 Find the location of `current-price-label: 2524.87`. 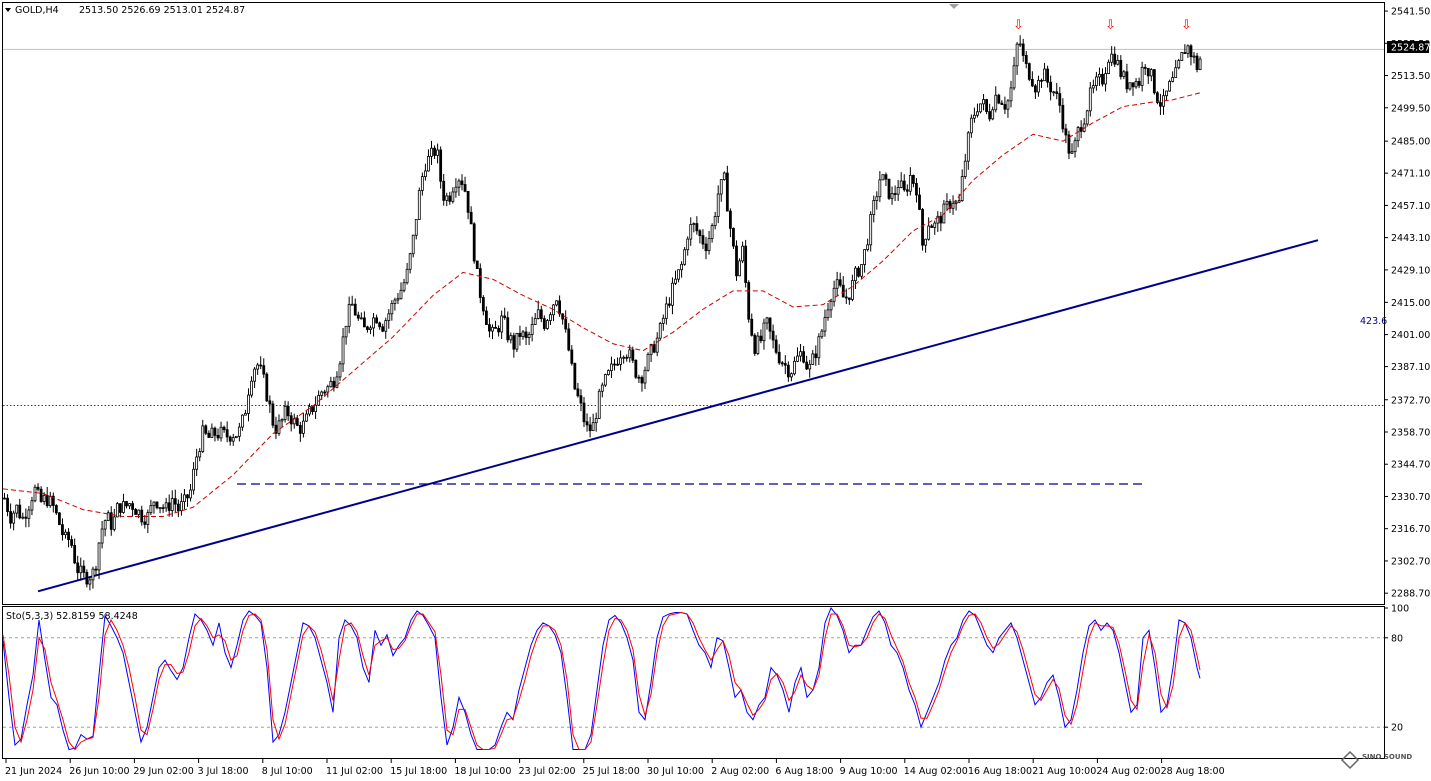

current-price-label: 2524.87 is located at coordinates (1410, 48).